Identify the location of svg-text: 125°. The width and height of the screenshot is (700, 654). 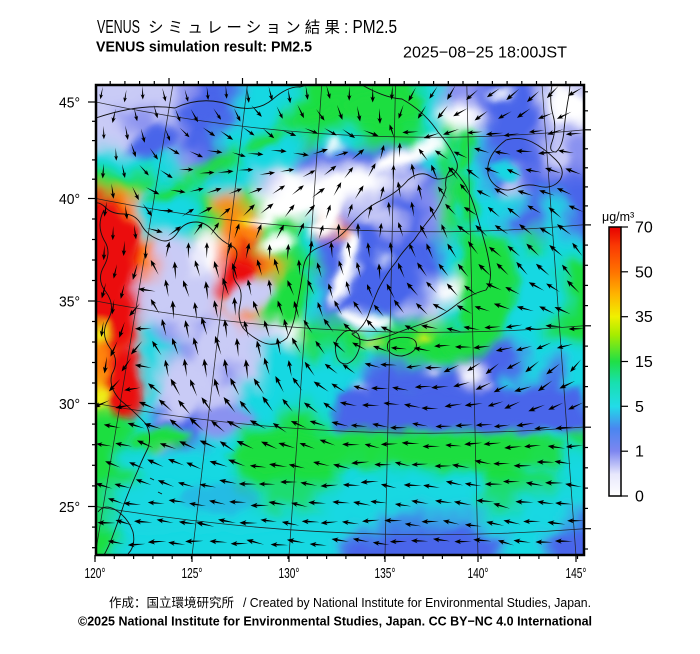
(192, 573).